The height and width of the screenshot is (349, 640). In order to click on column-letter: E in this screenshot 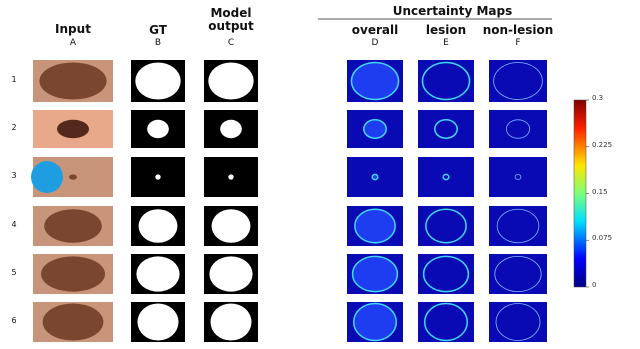, I will do `click(446, 43)`.